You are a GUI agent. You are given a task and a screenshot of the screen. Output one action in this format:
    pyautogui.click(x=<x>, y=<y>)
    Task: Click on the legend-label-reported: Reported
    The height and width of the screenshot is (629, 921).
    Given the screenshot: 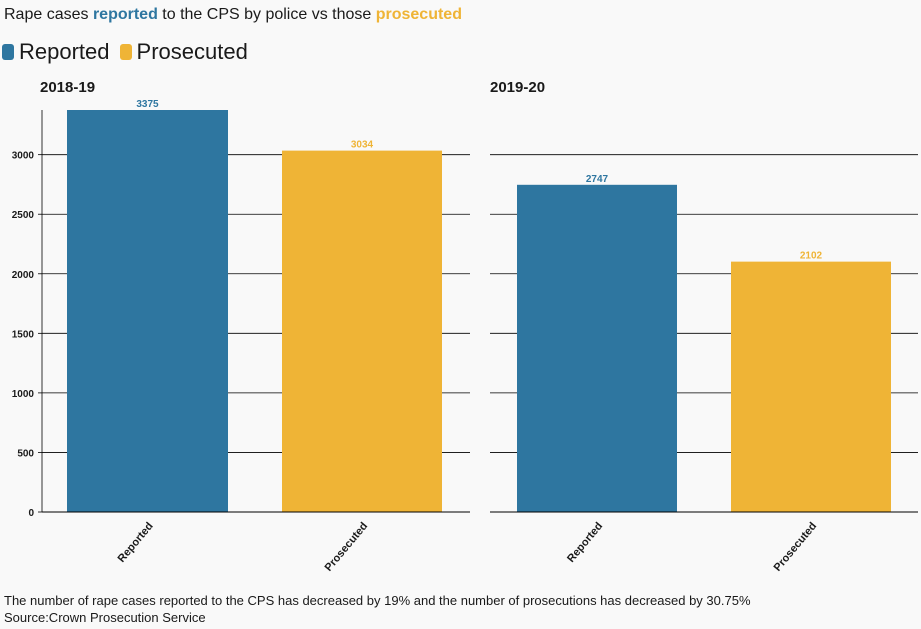 What is the action you would take?
    pyautogui.click(x=64, y=51)
    